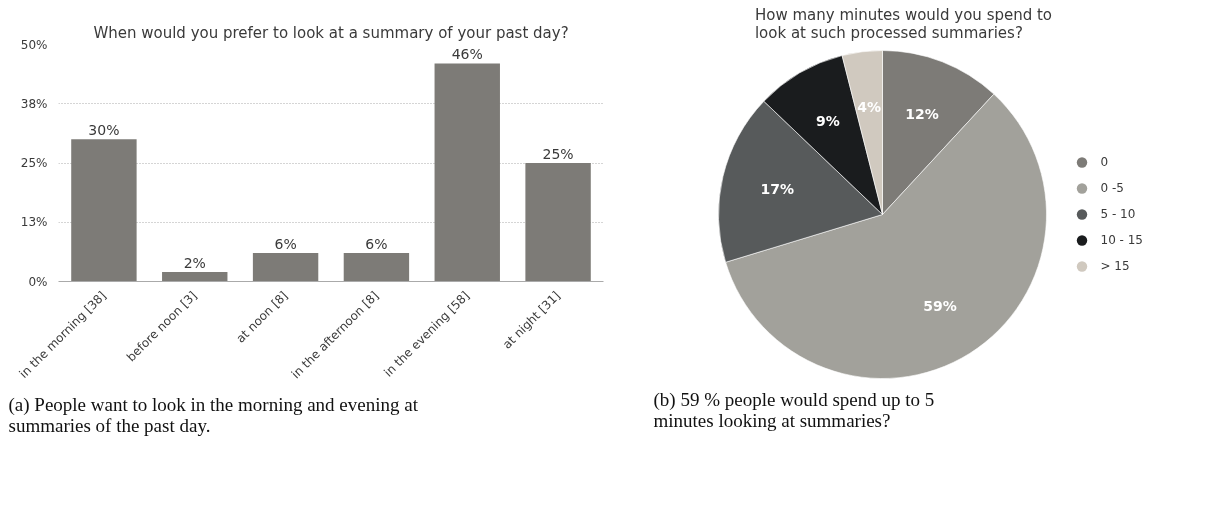  What do you see at coordinates (922, 113) in the screenshot?
I see `data-label: 12%` at bounding box center [922, 113].